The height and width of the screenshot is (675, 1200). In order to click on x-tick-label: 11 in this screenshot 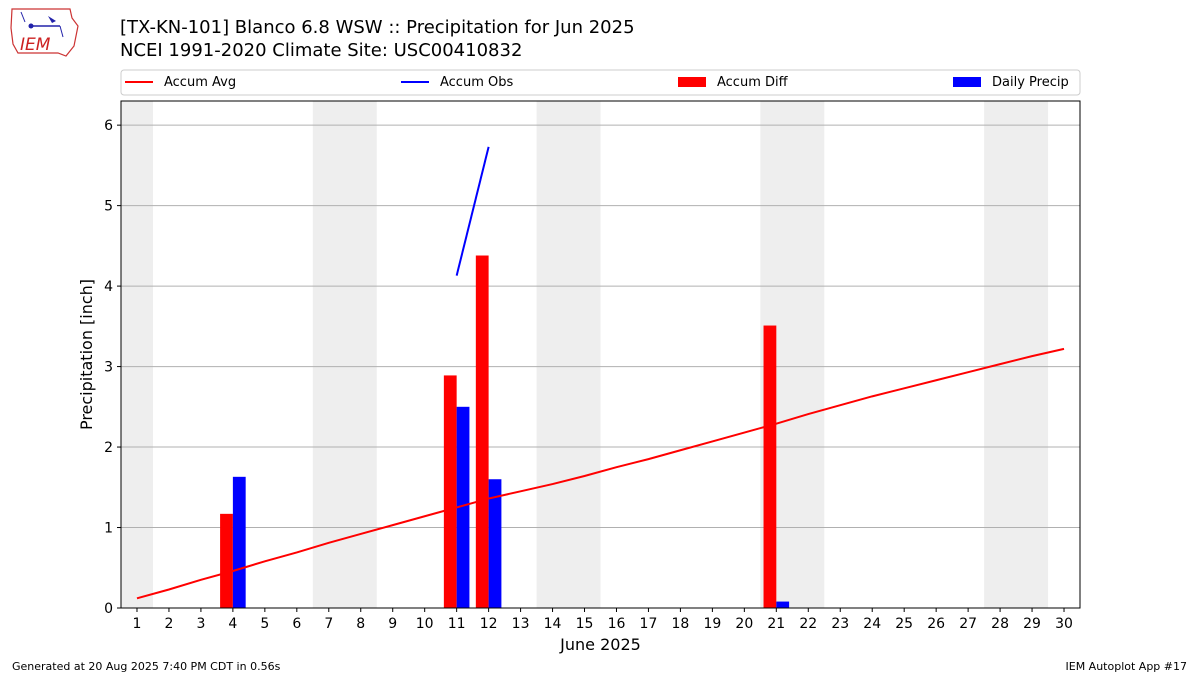, I will do `click(457, 624)`.